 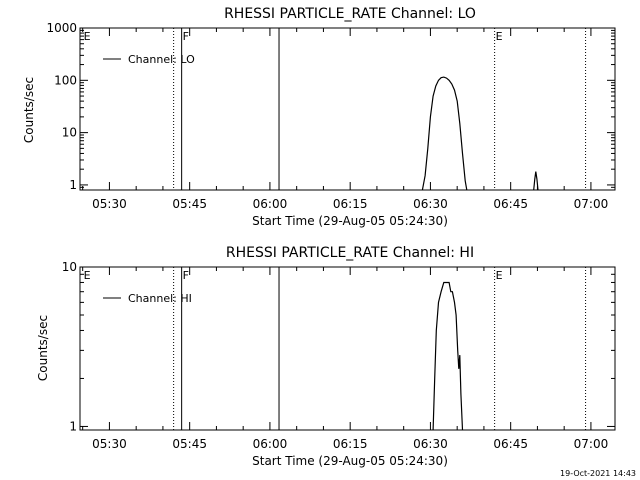 I want to click on legend: Channel: HI, so click(x=147, y=298).